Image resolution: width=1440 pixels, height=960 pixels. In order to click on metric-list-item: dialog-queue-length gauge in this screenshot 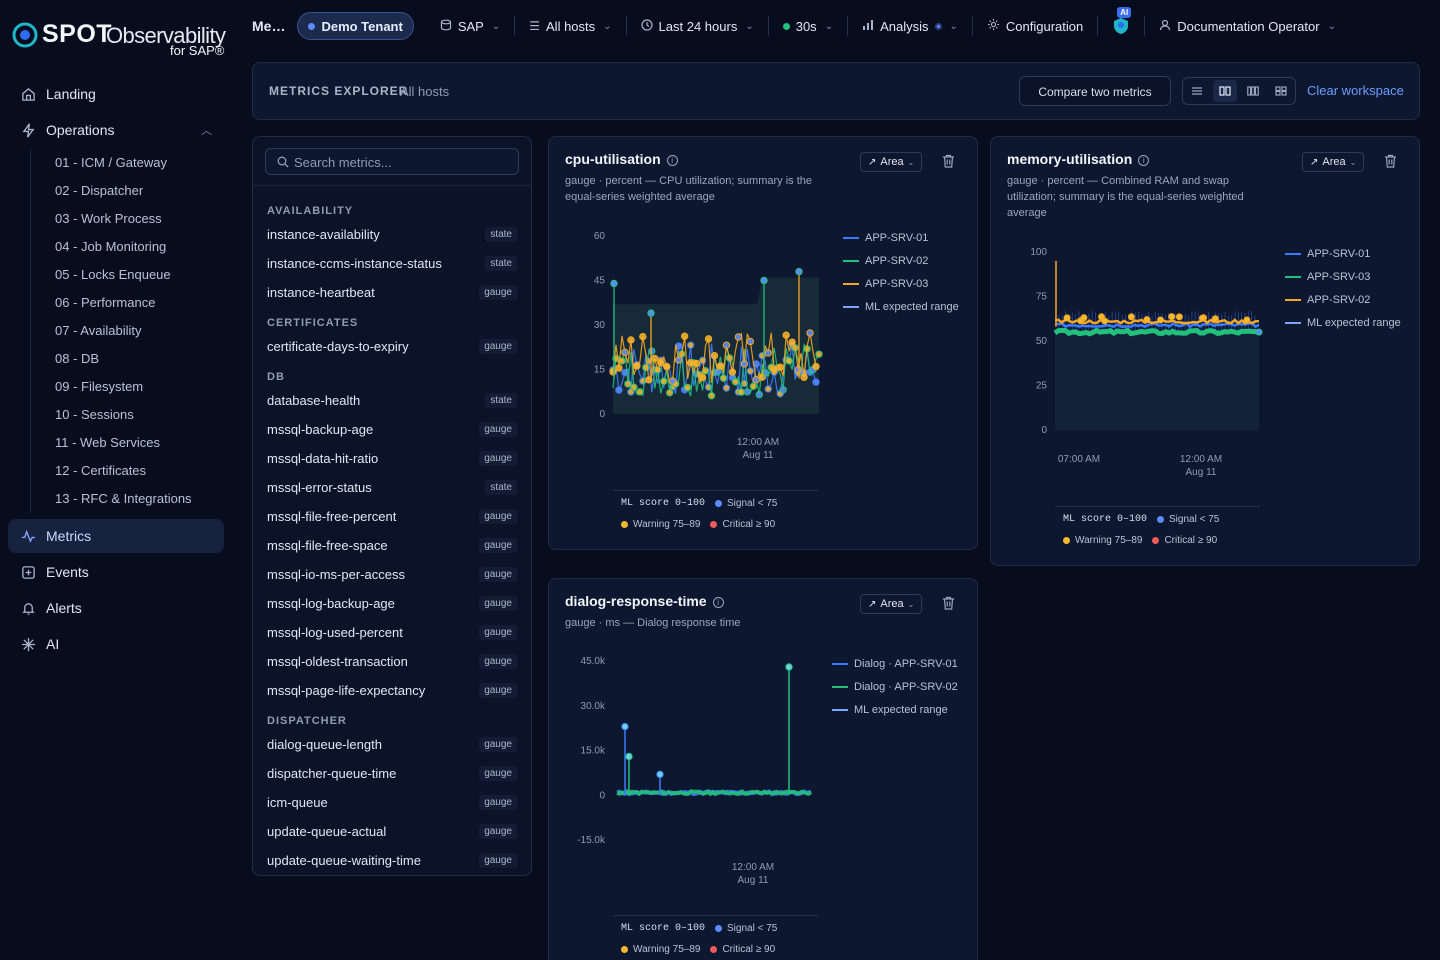, I will do `click(392, 744)`.